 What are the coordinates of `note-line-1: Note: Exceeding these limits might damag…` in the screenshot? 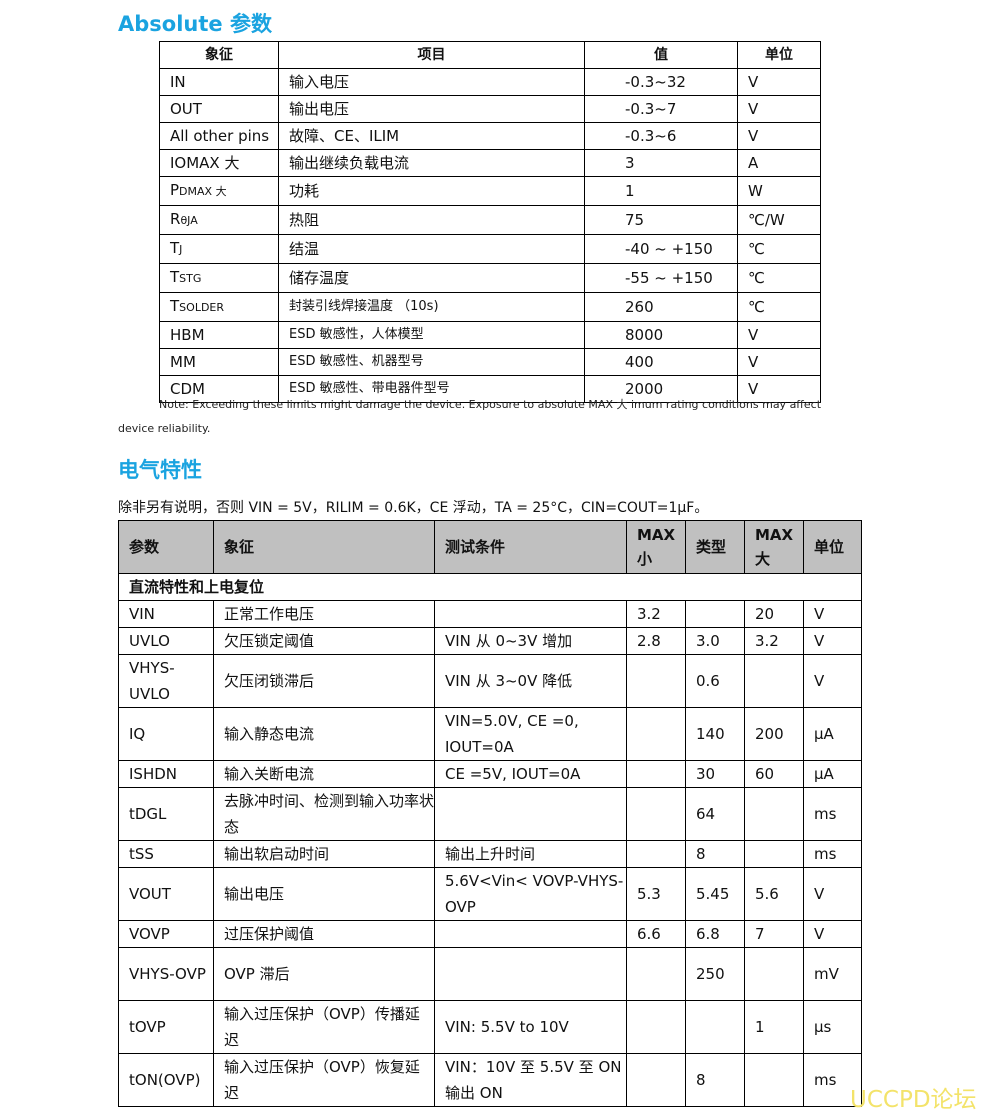 It's located at (490, 404).